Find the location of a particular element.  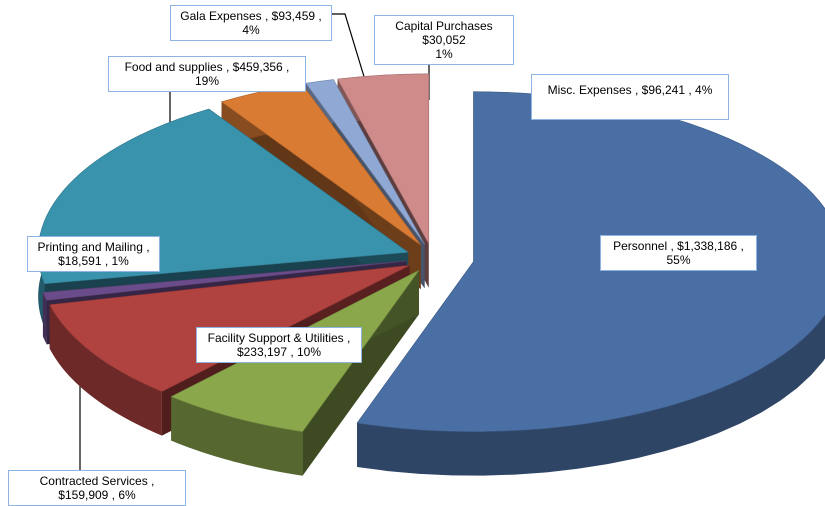

leader-gala is located at coordinates (352, 58).